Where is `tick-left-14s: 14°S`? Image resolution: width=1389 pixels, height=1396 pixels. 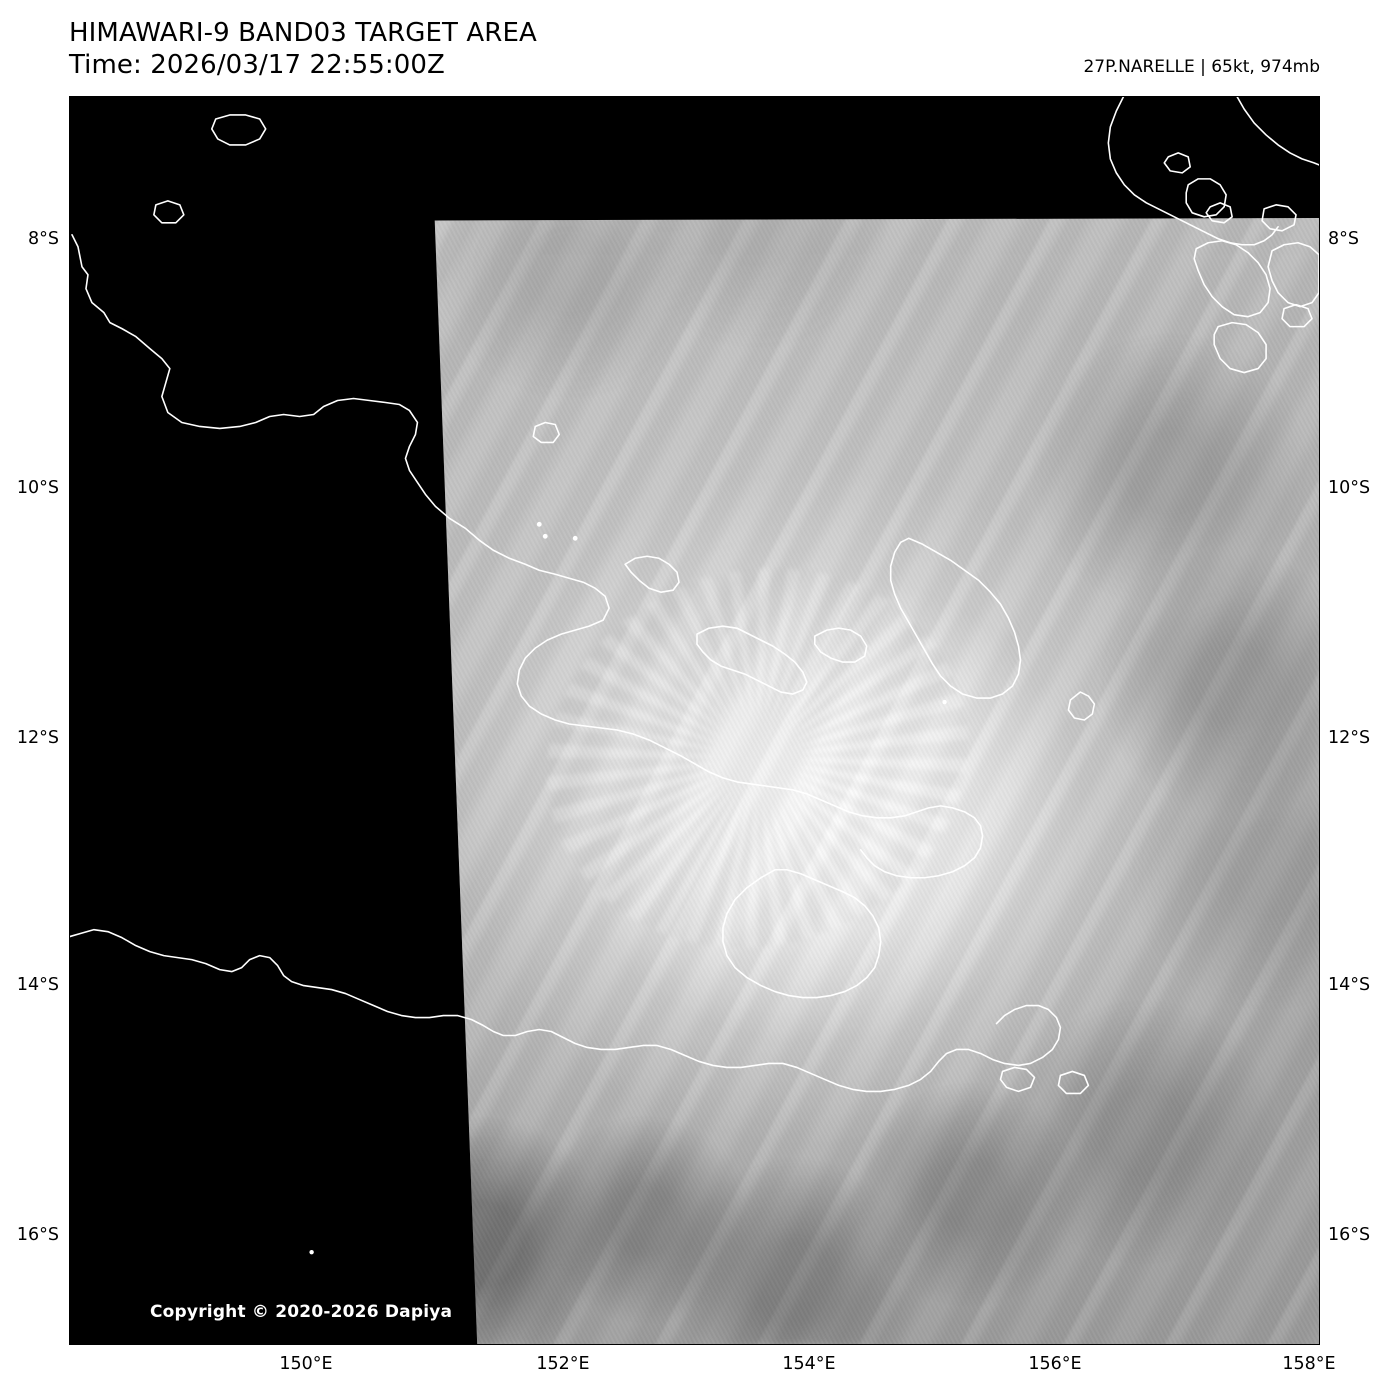
tick-left-14s: 14°S is located at coordinates (37, 985).